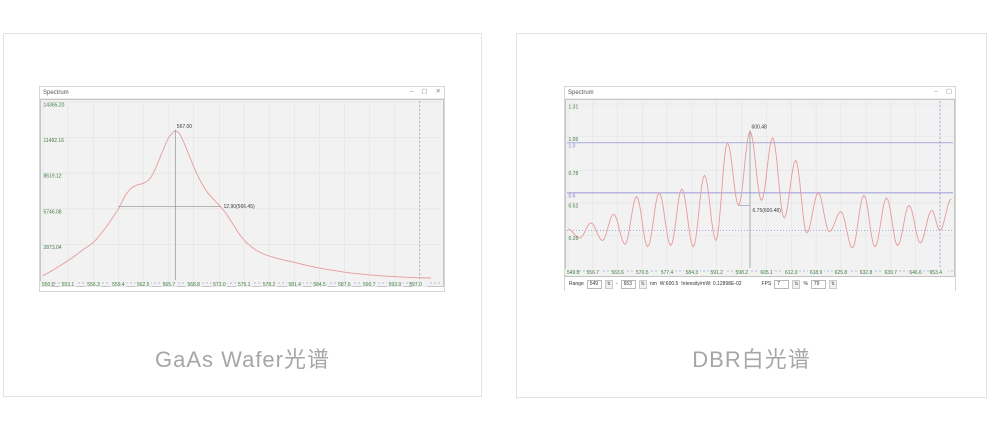 Image resolution: width=1000 pixels, height=437 pixels. I want to click on tick-label: 0.52, so click(574, 206).